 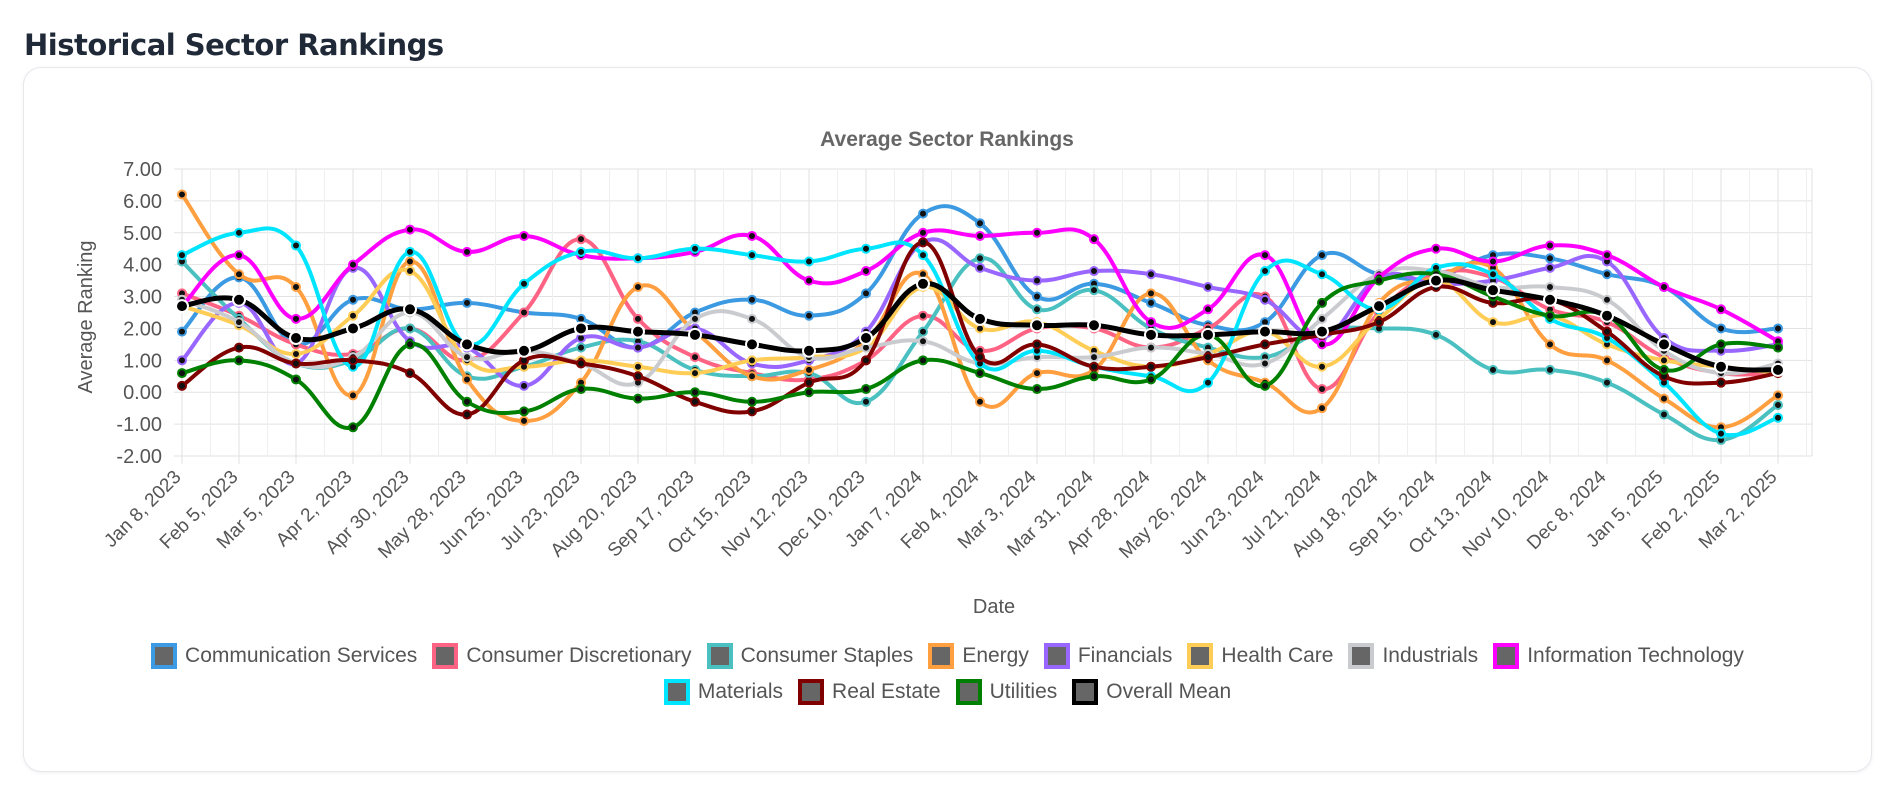 I want to click on legend-item: Energy, so click(x=978, y=656).